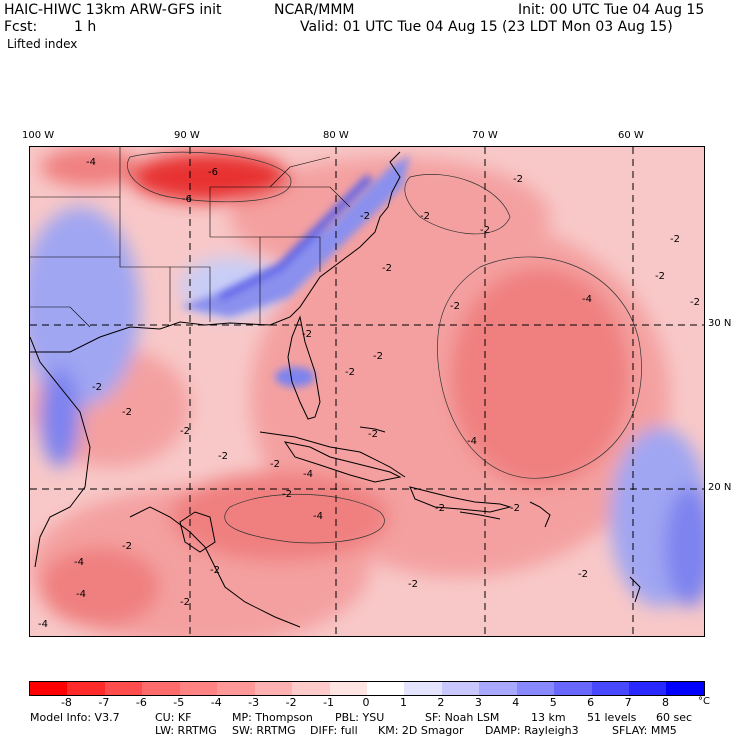 This screenshot has height=740, width=740. What do you see at coordinates (295, 271) in the screenshot?
I see `convective-streak` at bounding box center [295, 271].